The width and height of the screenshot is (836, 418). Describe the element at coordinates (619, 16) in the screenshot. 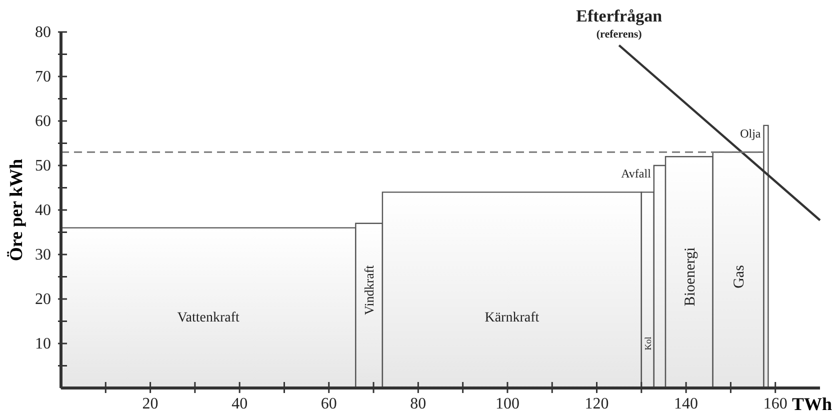

I see `series-label: Efterfrågan` at that location.